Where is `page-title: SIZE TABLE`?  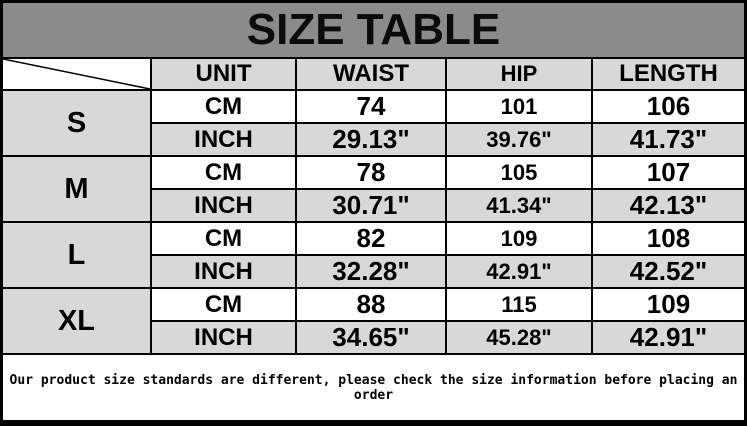
page-title: SIZE TABLE is located at coordinates (373, 29).